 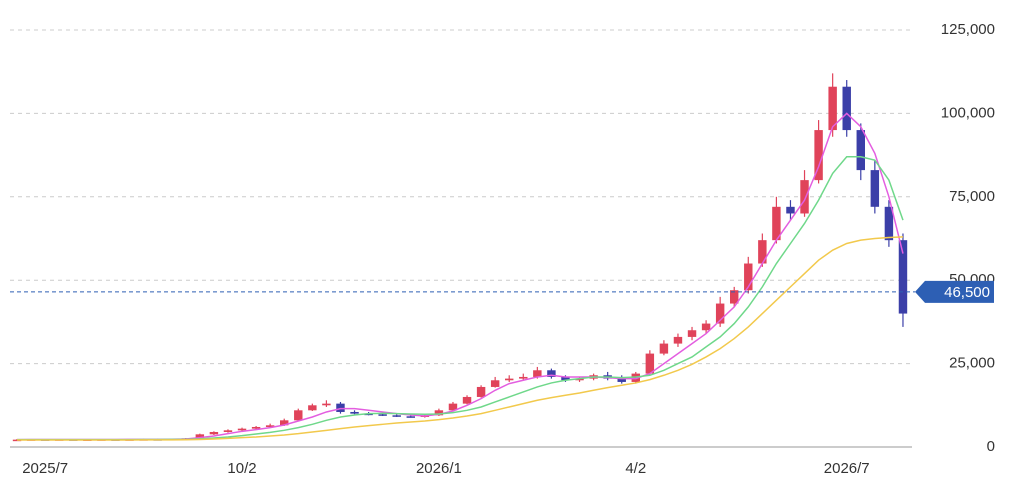 I want to click on y-tick-label: 125,000, so click(x=968, y=29).